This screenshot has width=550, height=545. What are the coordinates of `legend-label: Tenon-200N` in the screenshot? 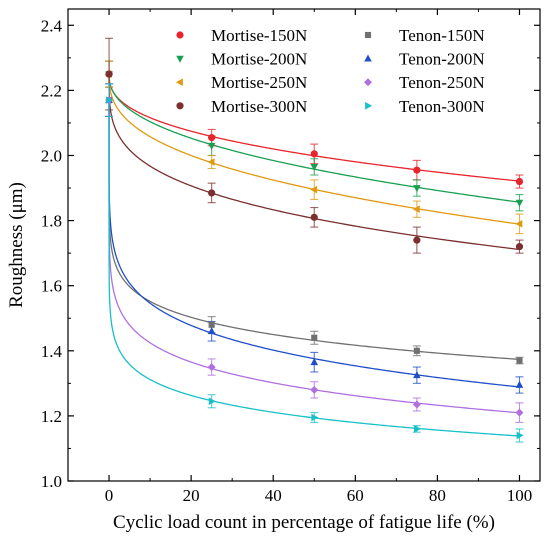 It's located at (442, 59).